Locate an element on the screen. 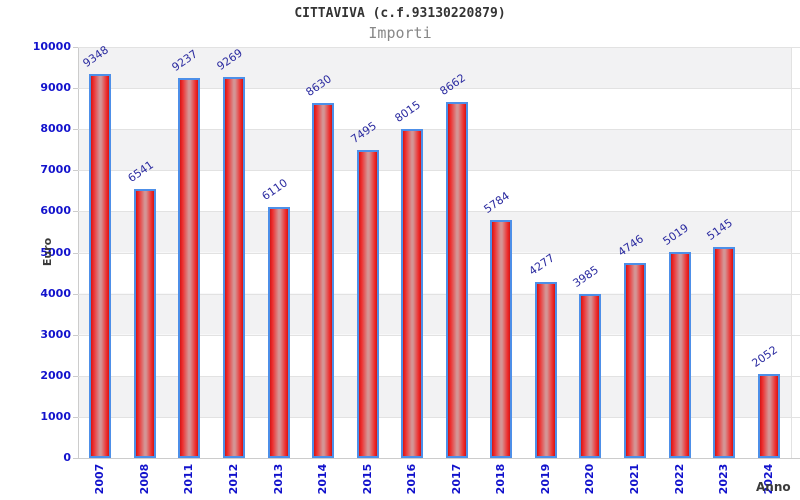 The width and height of the screenshot is (800, 500). y-tick-label: 6000 is located at coordinates (55, 211).